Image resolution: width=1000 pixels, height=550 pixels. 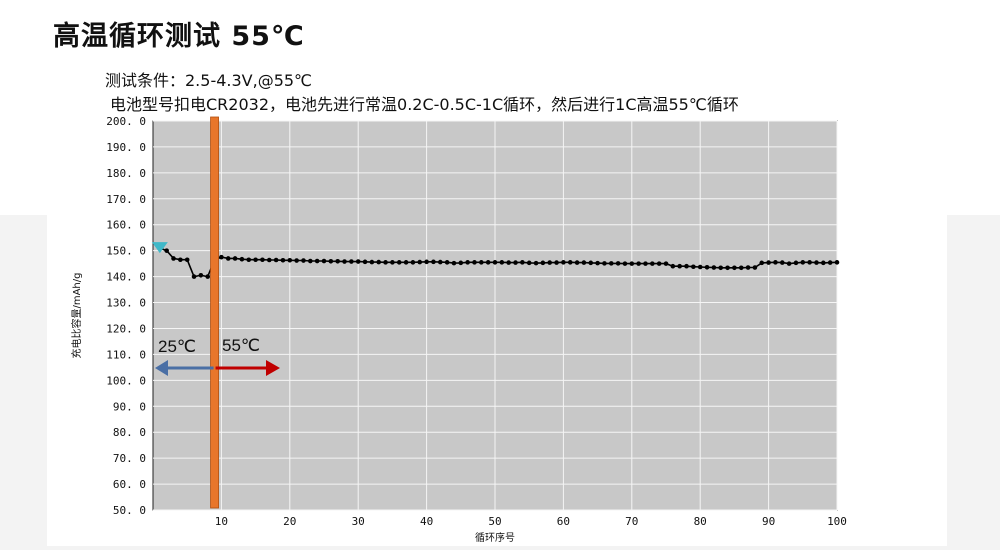 I want to click on y-tick-label: 190. 0, so click(x=126, y=147).